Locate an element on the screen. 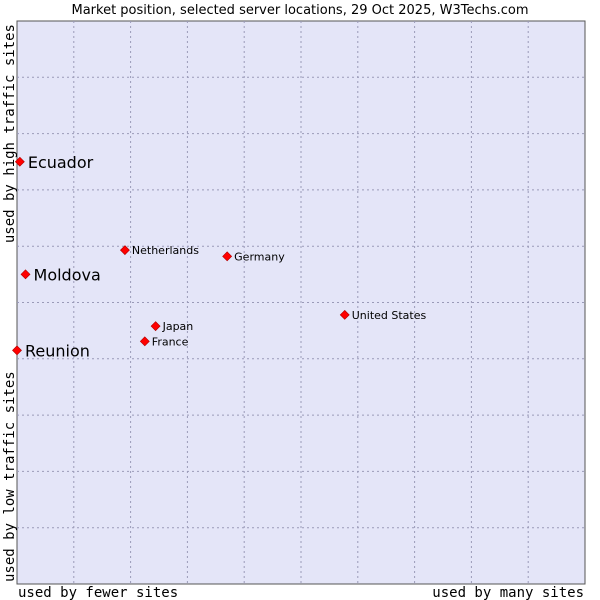  point-reunion: Reunion is located at coordinates (51, 350).